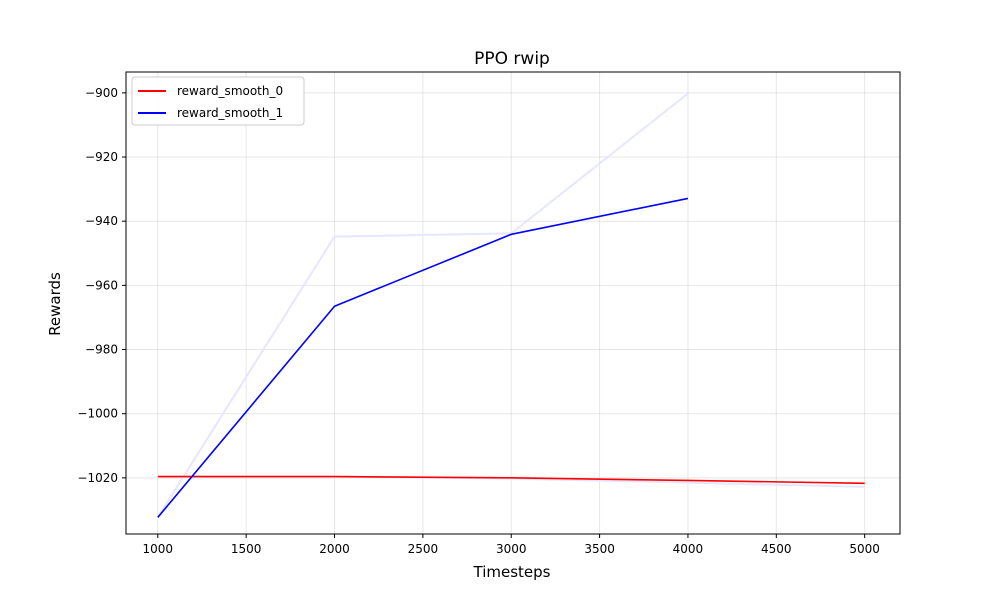 This screenshot has height=600, width=1000. I want to click on x-axis-ticks: 1000 1500 2000 2500 3000 3500 4000 4500 5000, so click(511, 545).